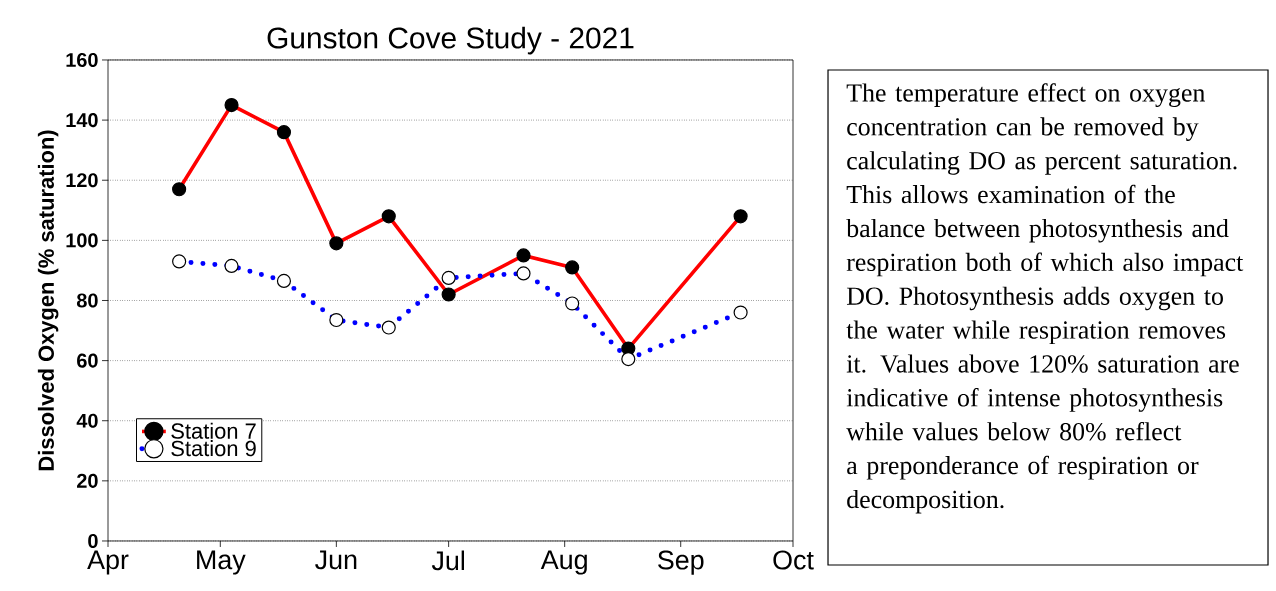  Describe the element at coordinates (450, 40) in the screenshot. I see `chart-title: Gunston Cove Study - 2021` at that location.